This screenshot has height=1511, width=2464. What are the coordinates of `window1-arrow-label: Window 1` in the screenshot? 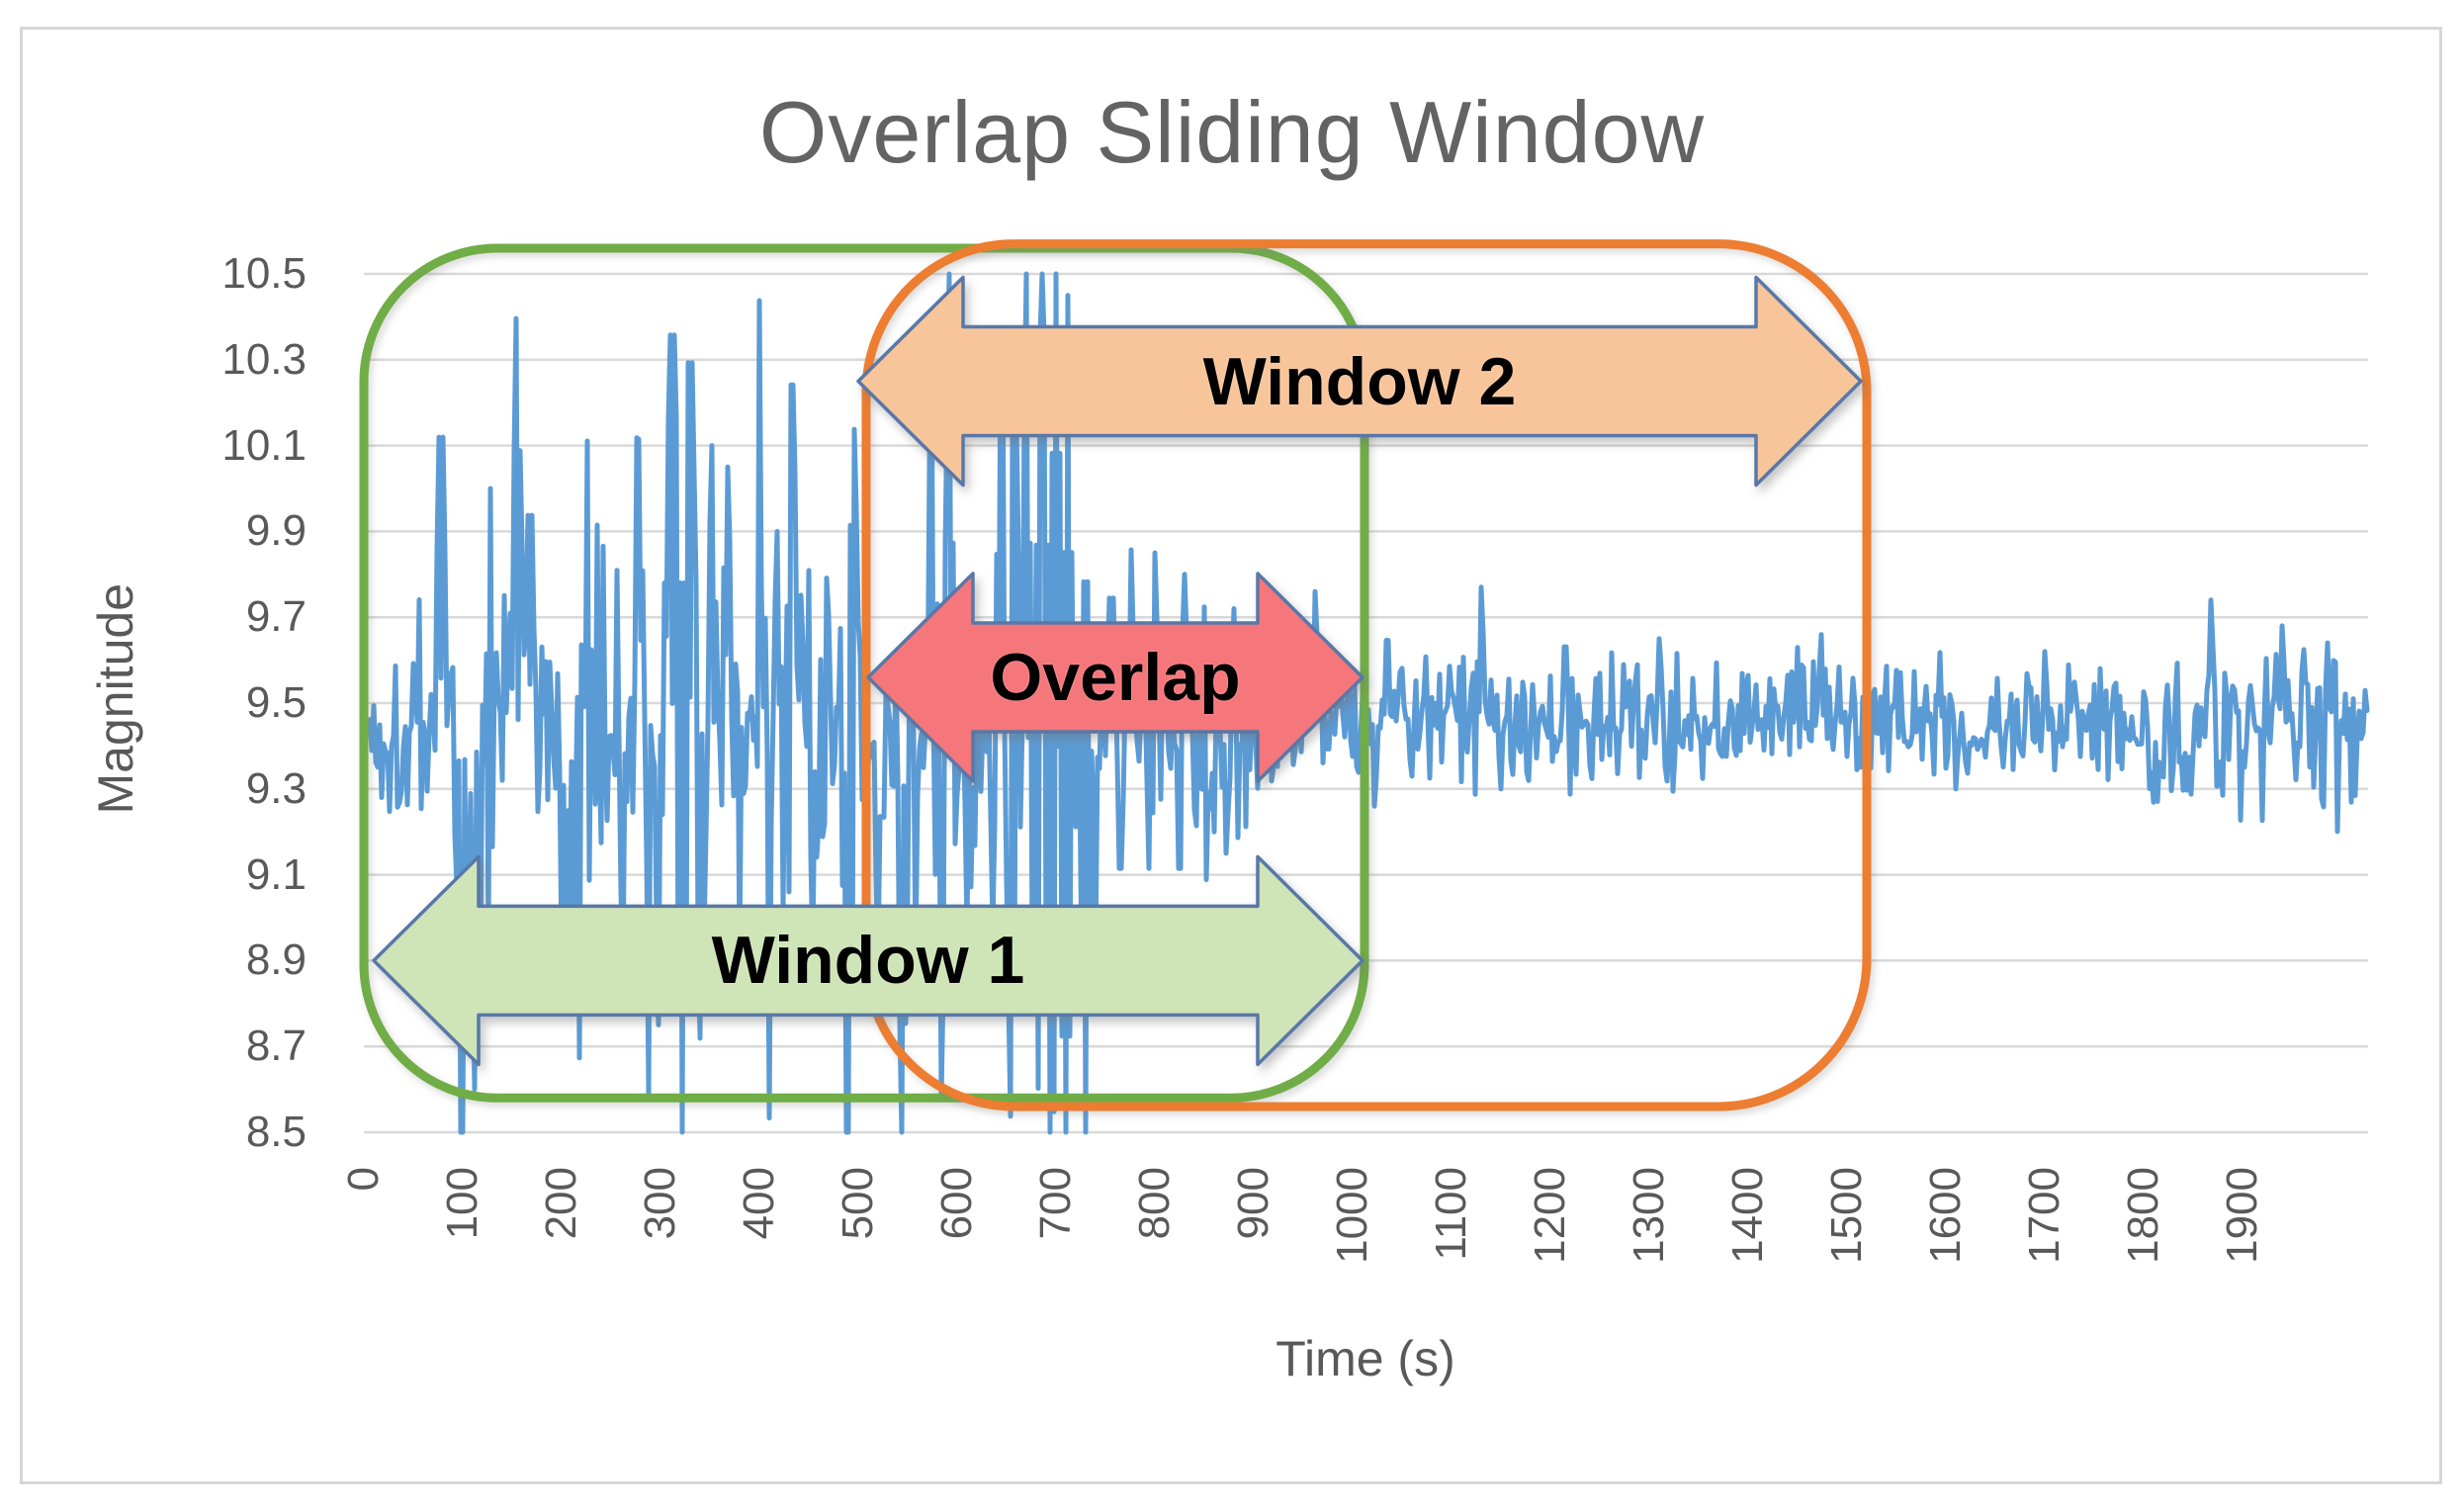 It's located at (868, 961).